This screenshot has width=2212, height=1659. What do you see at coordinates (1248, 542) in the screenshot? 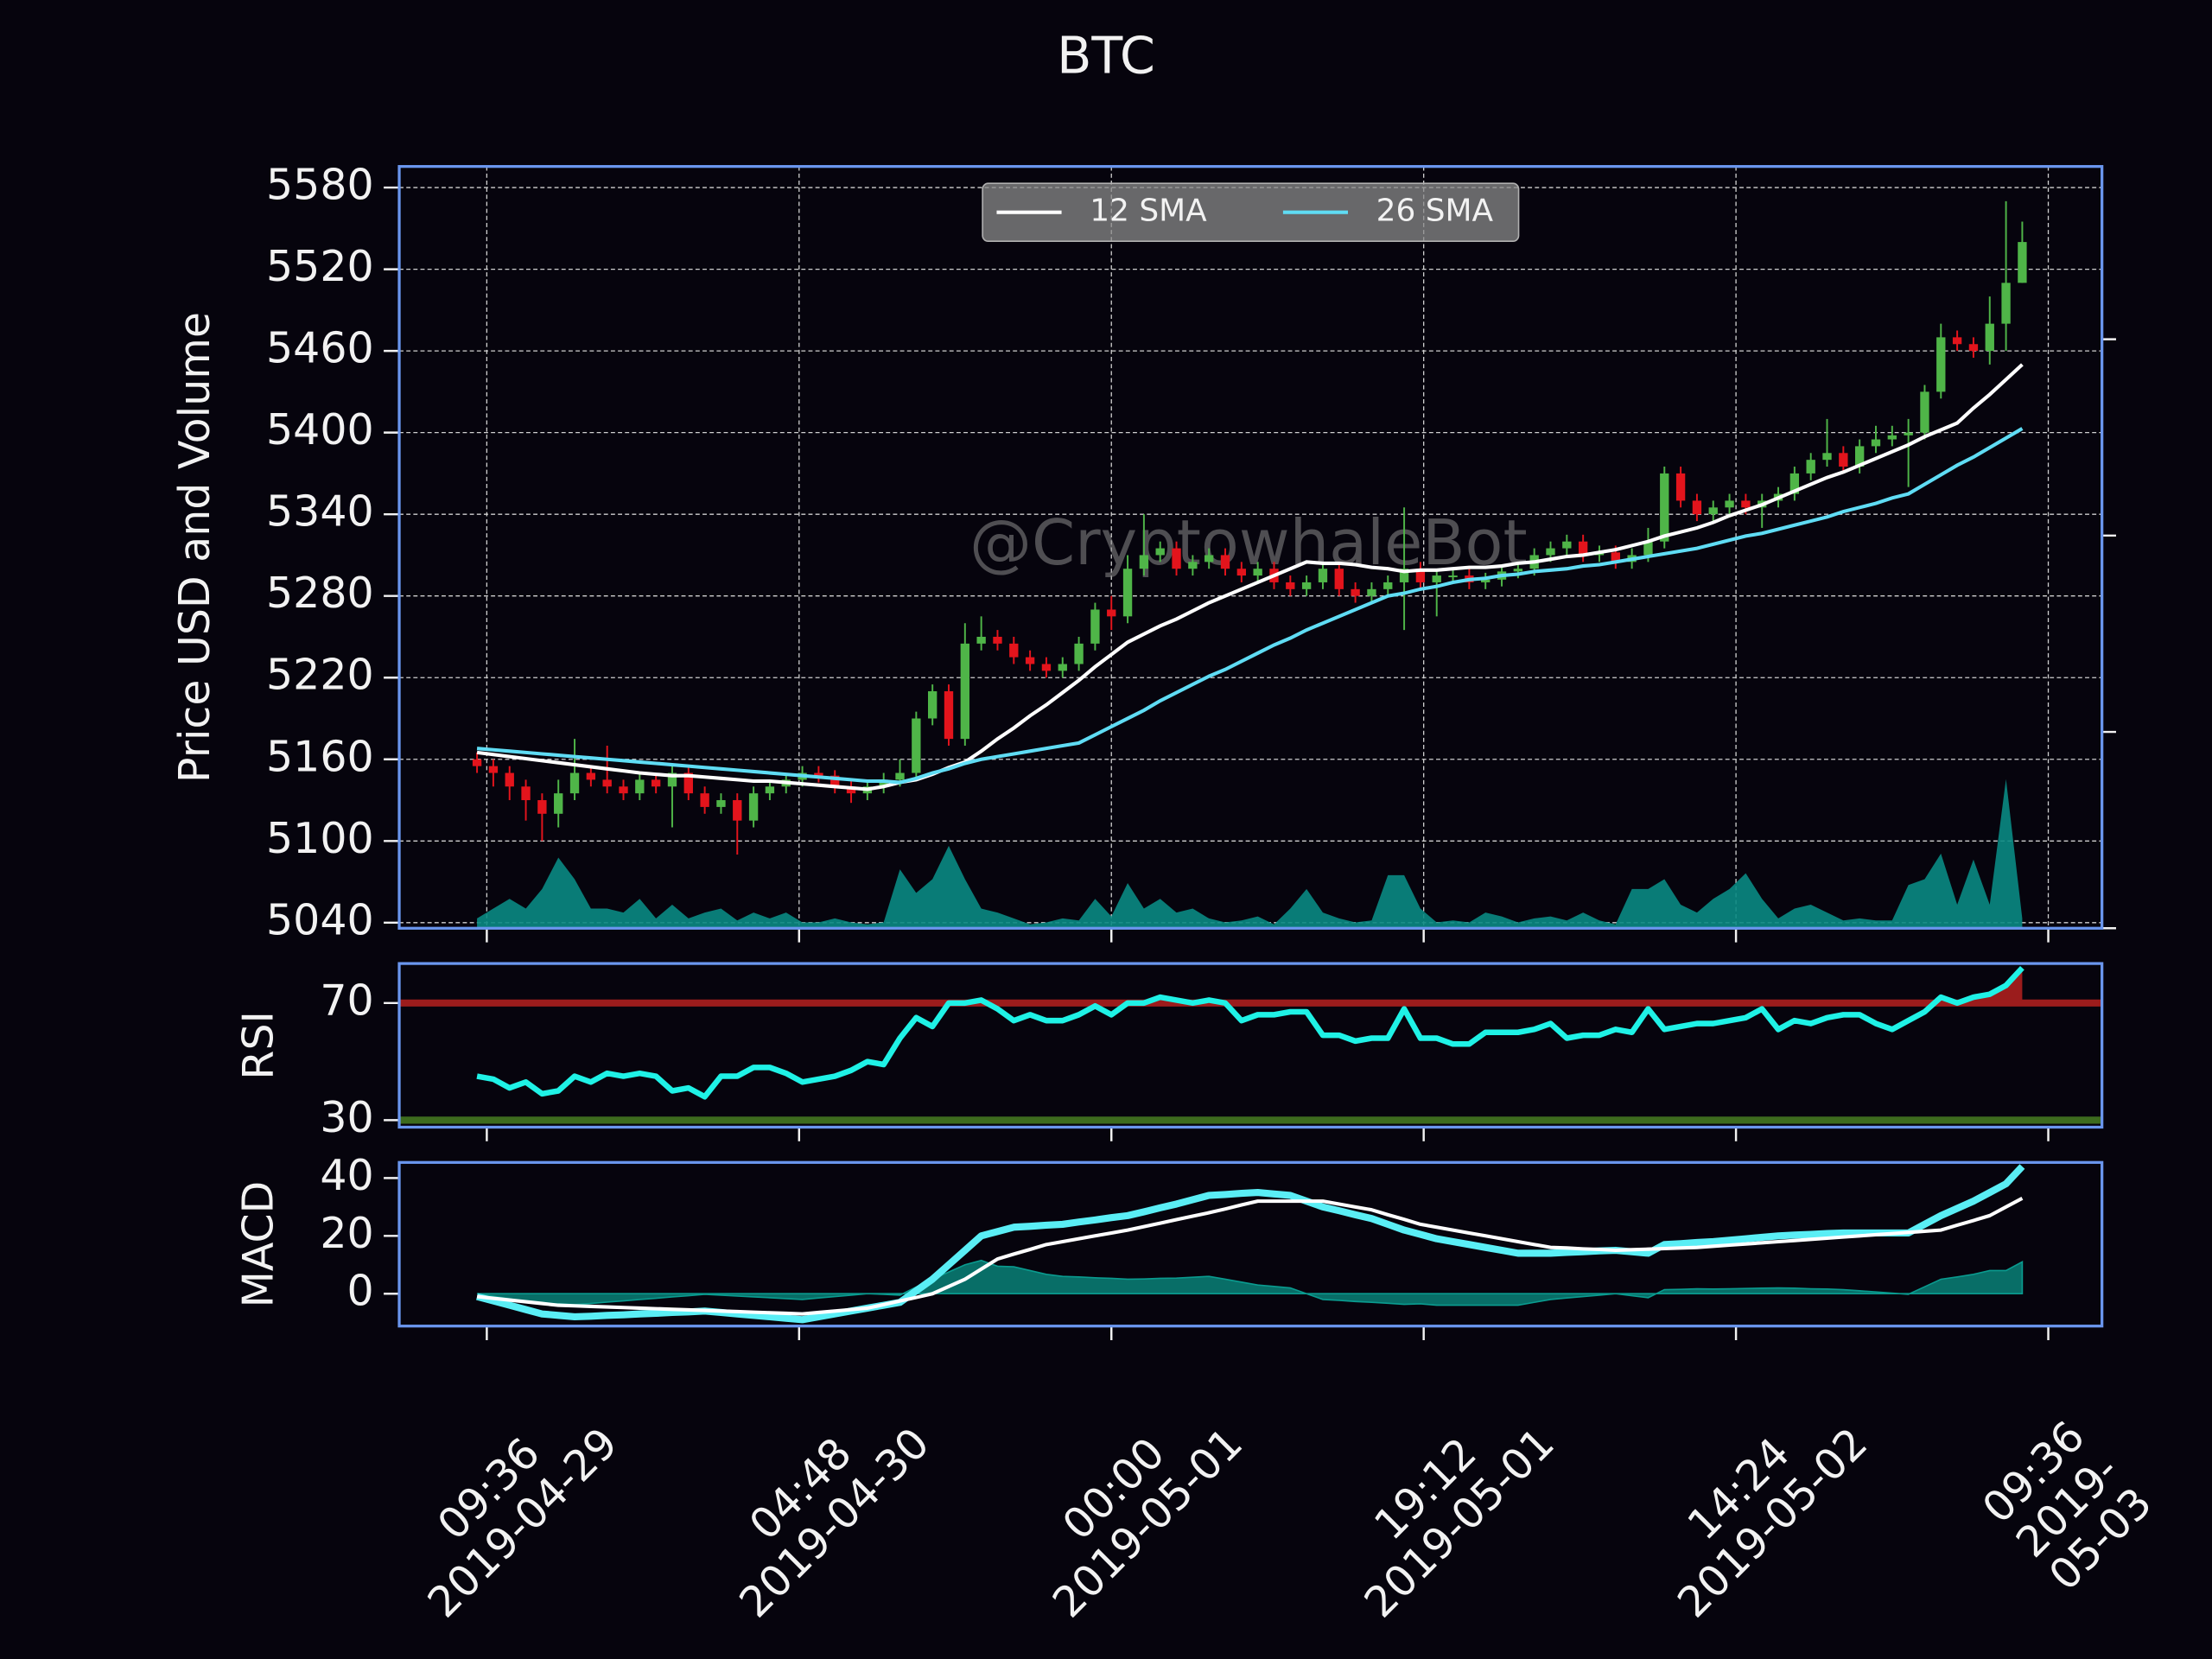
I see `watermark: @CryptowhaleBot` at bounding box center [1248, 542].